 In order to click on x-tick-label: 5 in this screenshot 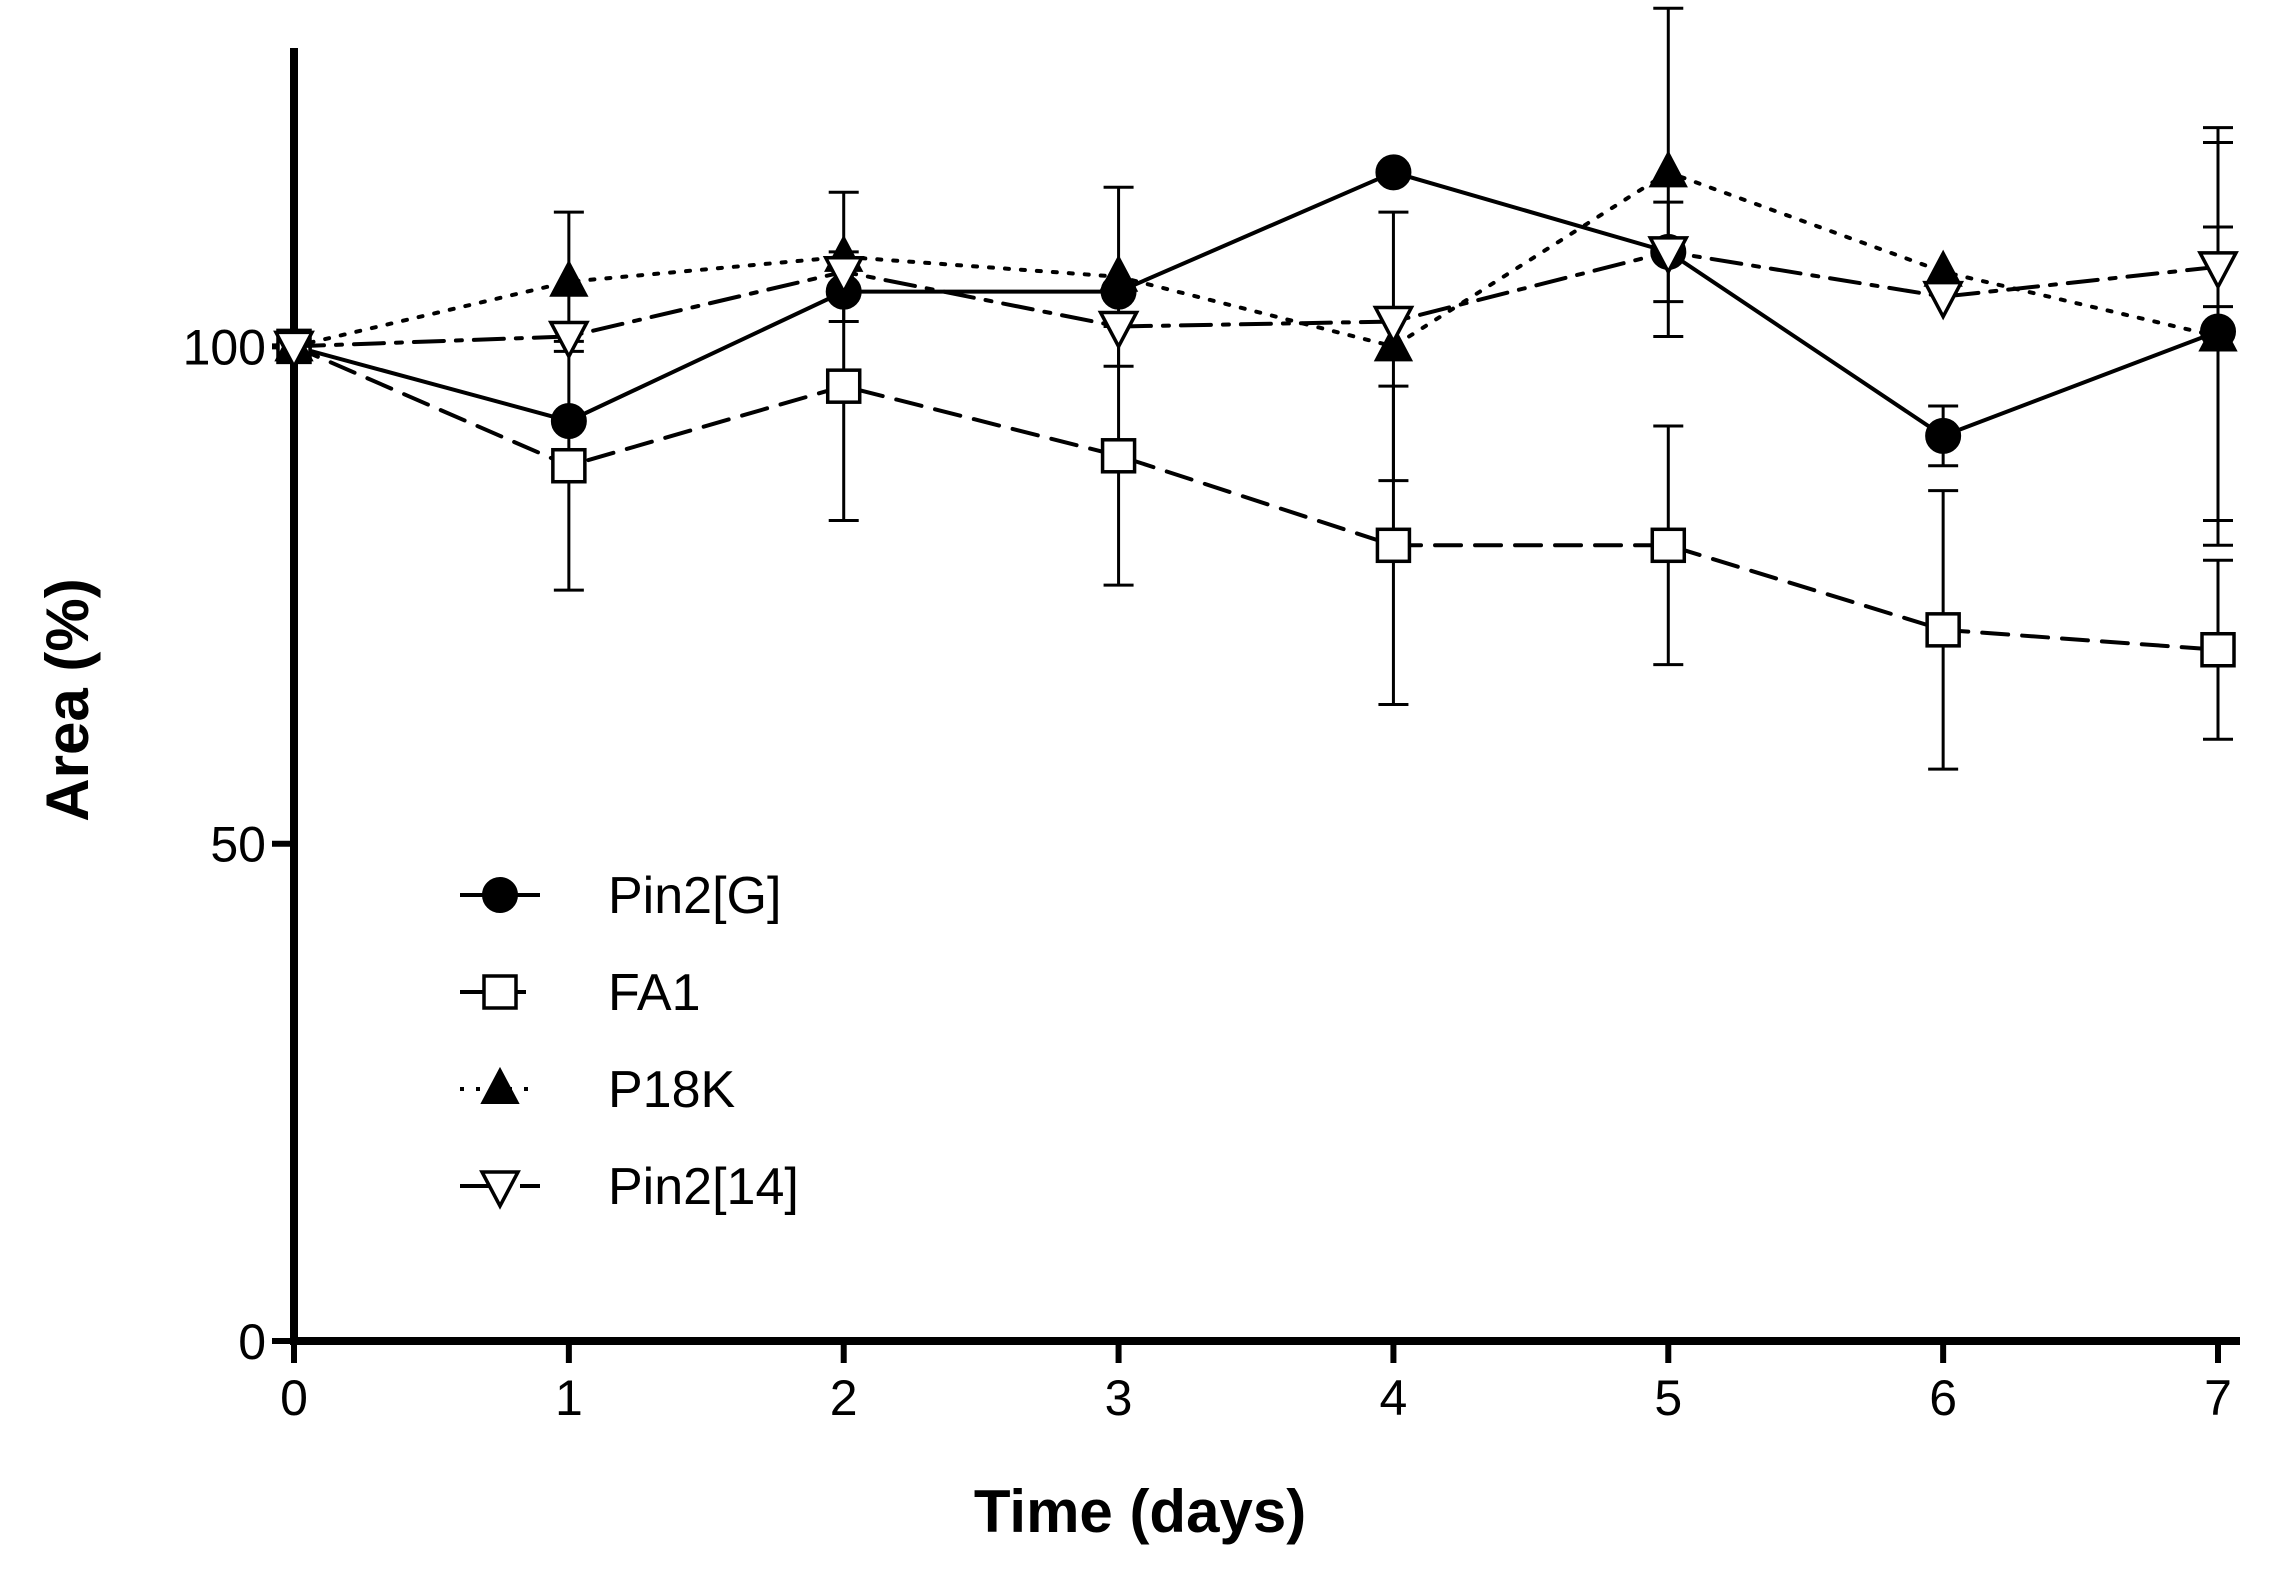, I will do `click(1668, 1398)`.